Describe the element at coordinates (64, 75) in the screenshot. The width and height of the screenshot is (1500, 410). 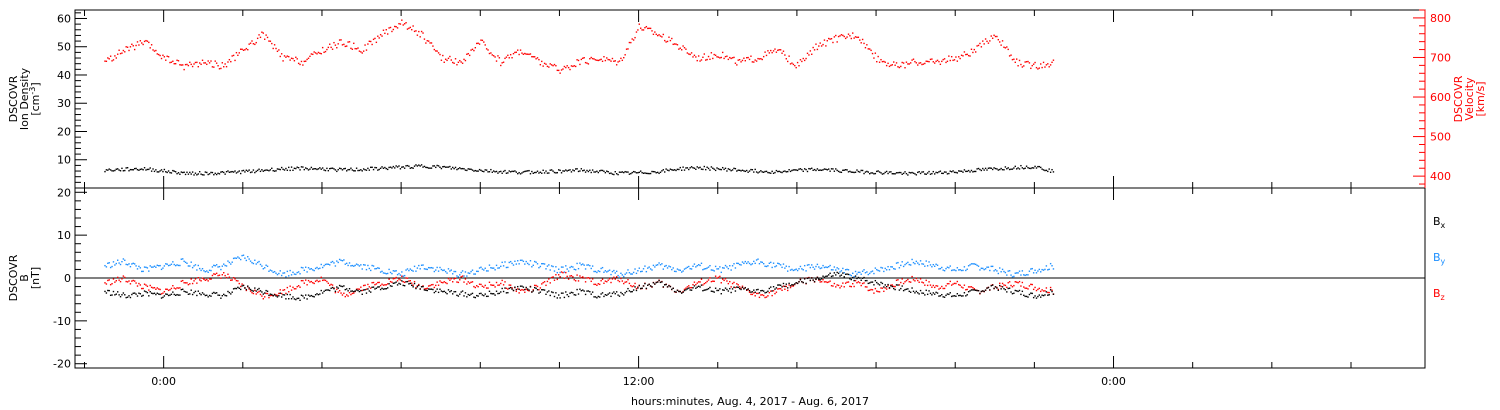
I see `density-tick-label: 40` at that location.